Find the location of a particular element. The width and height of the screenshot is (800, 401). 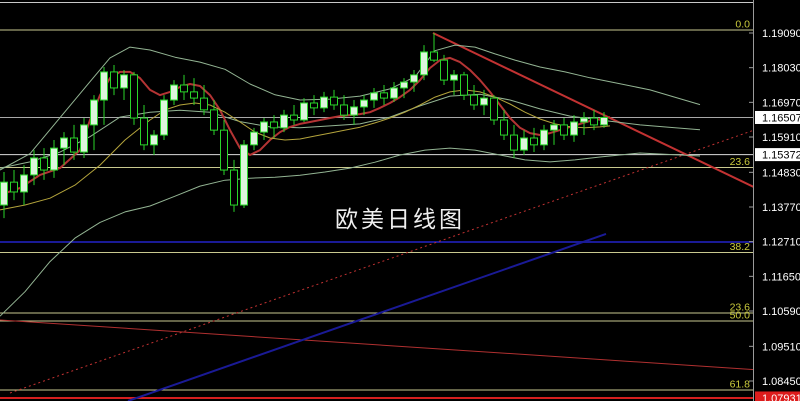

price-axis-label: 1.19090 is located at coordinates (781, 34).